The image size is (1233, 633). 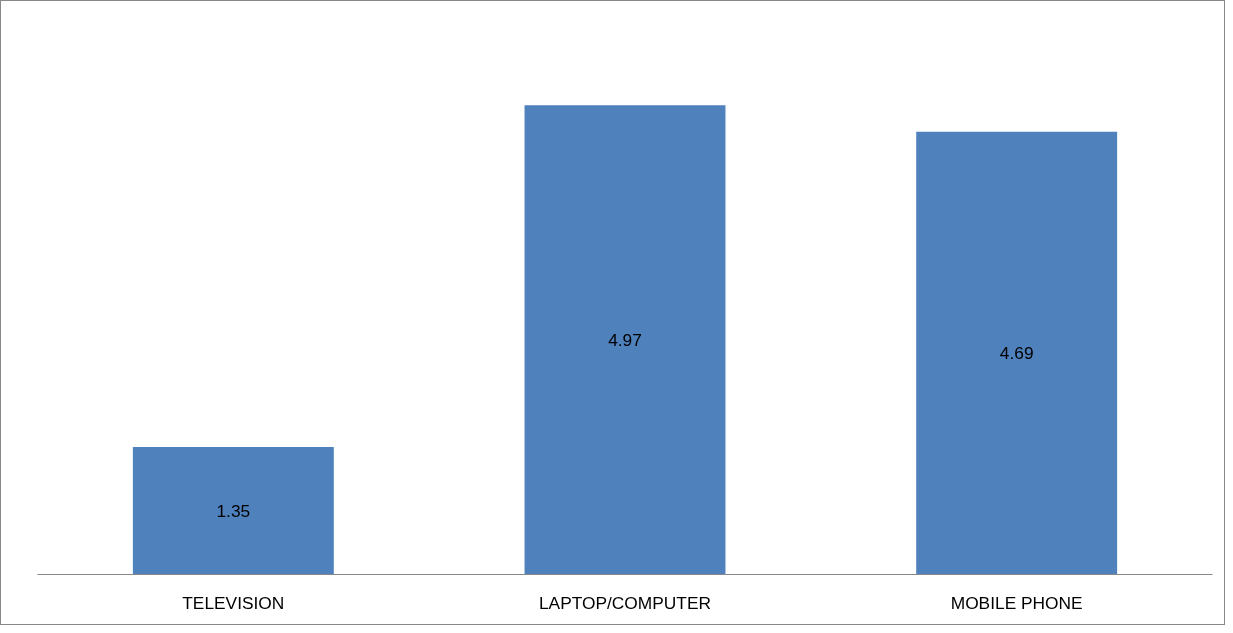 I want to click on data-label: 1.35, so click(x=233, y=510).